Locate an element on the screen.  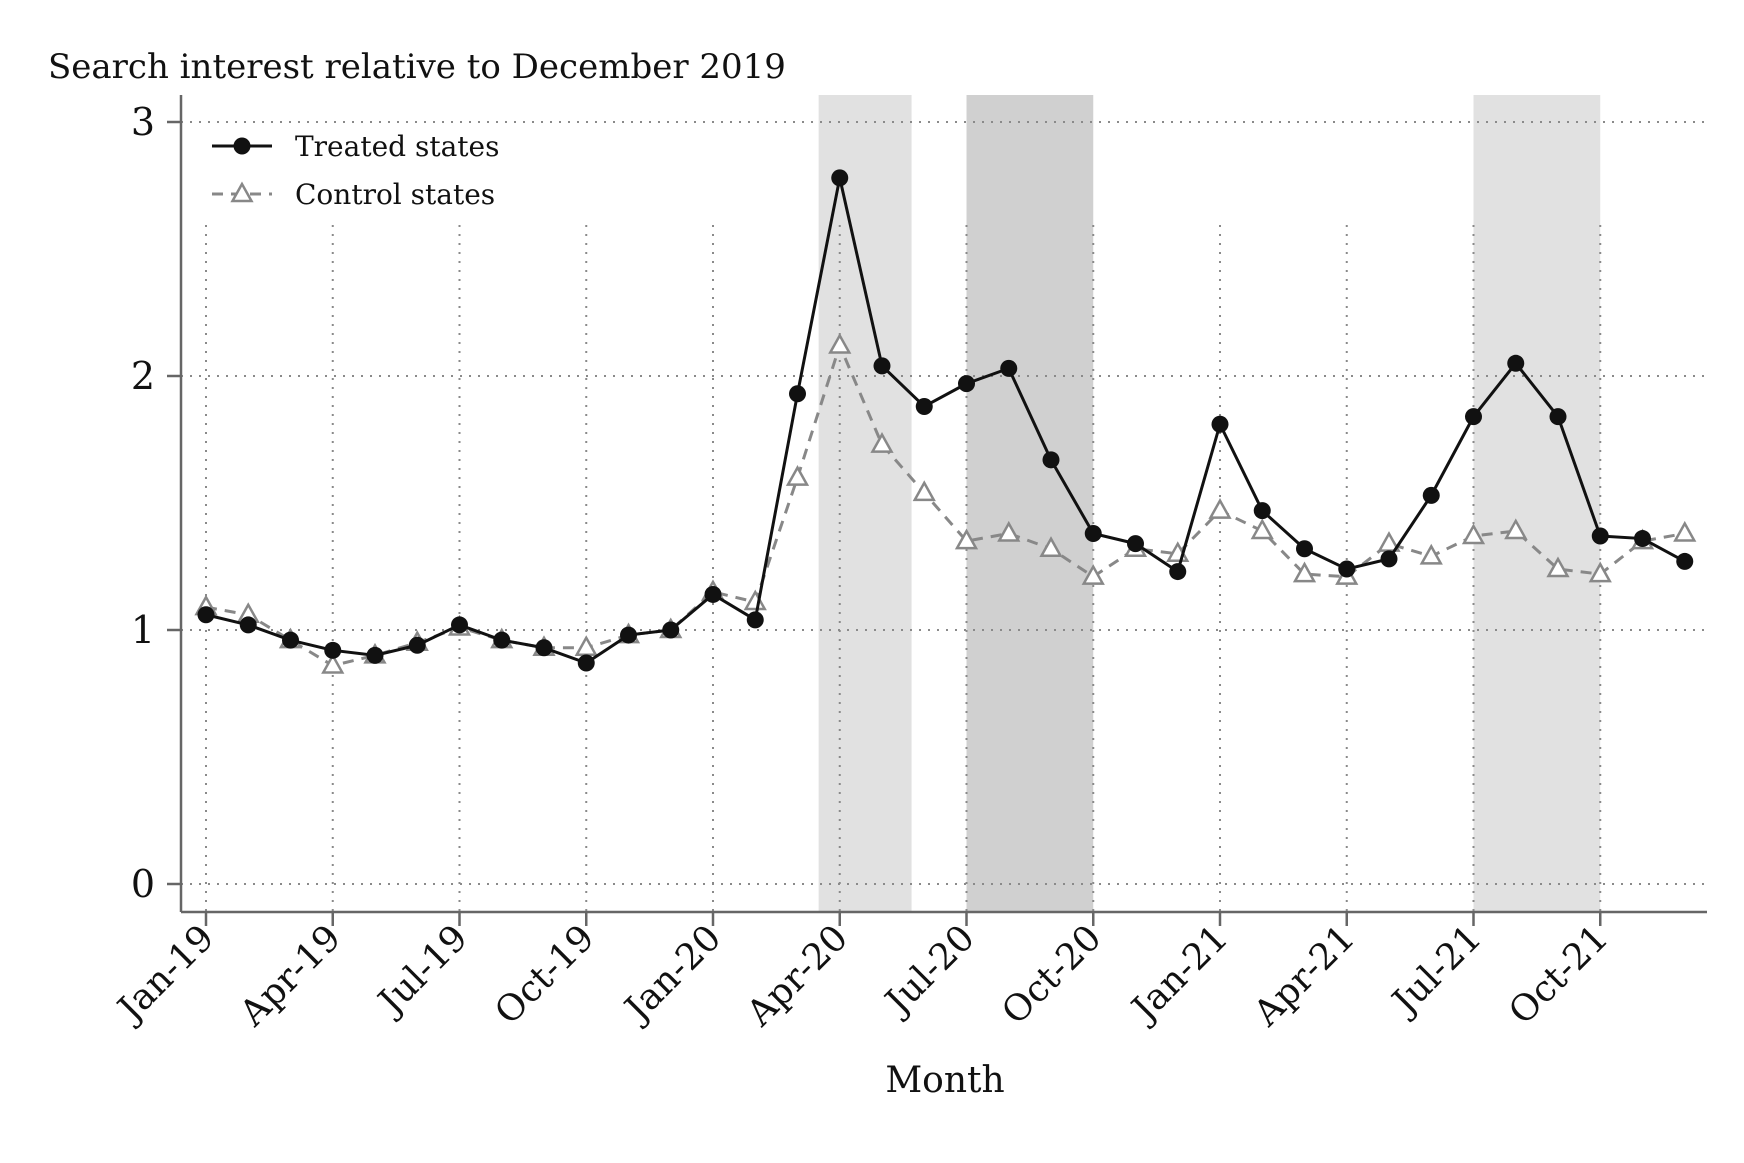
legend-label-control-states: Control states is located at coordinates (395, 194).